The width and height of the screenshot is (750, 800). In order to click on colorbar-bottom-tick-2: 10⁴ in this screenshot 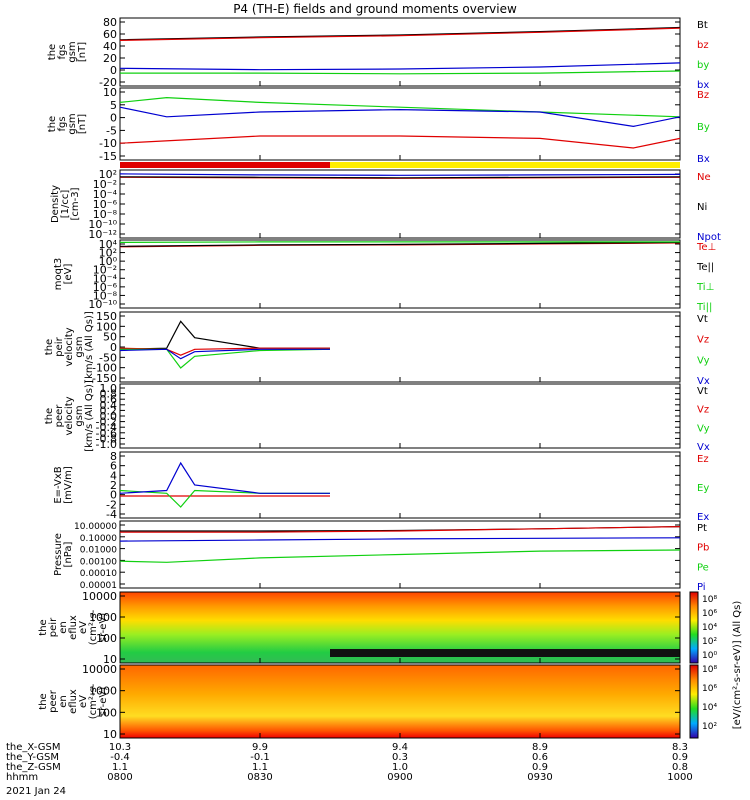, I will do `click(709, 708)`.